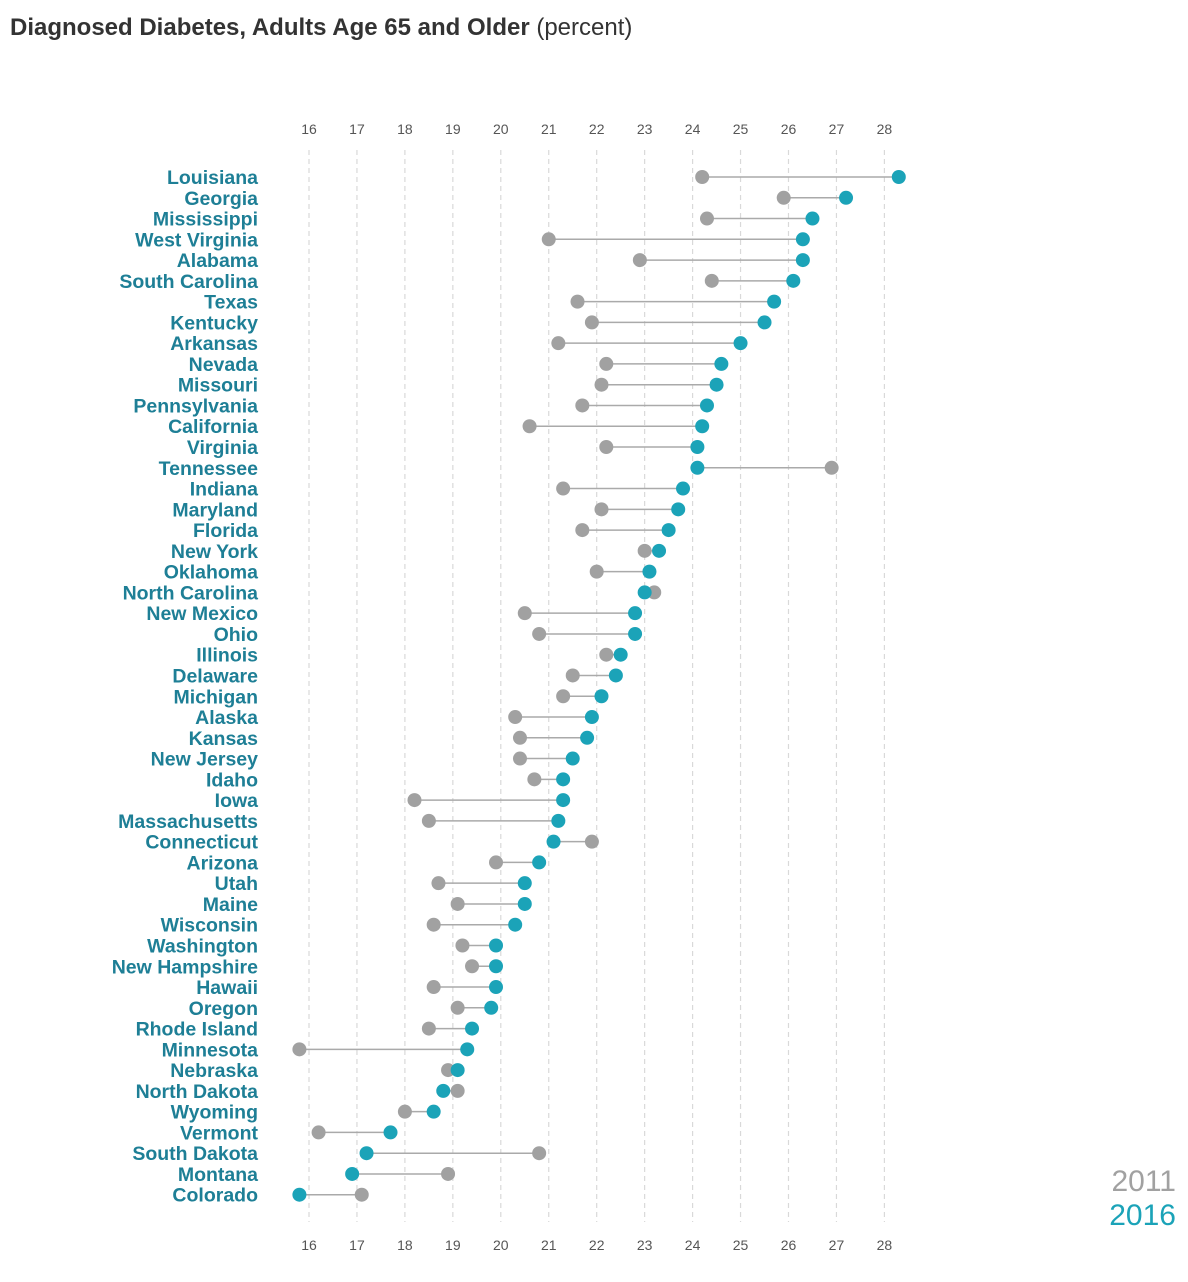  I want to click on state-label: New Hampshire, so click(185, 967).